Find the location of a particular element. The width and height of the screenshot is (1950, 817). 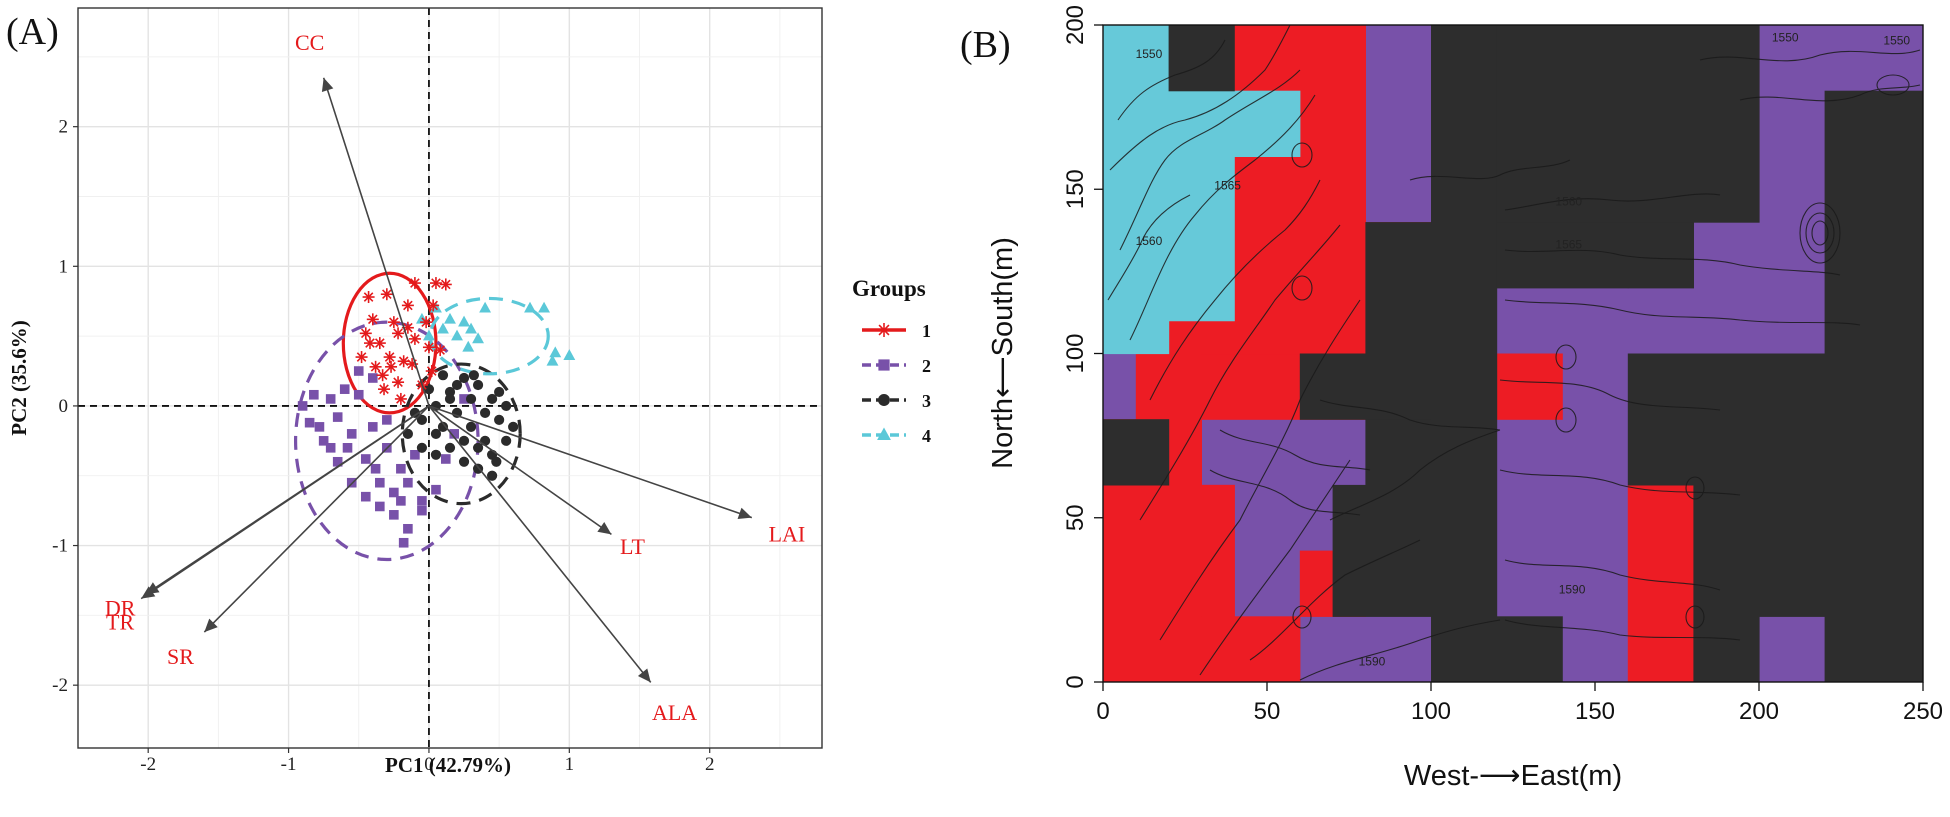

y-tick-label: 1 is located at coordinates (64, 266).